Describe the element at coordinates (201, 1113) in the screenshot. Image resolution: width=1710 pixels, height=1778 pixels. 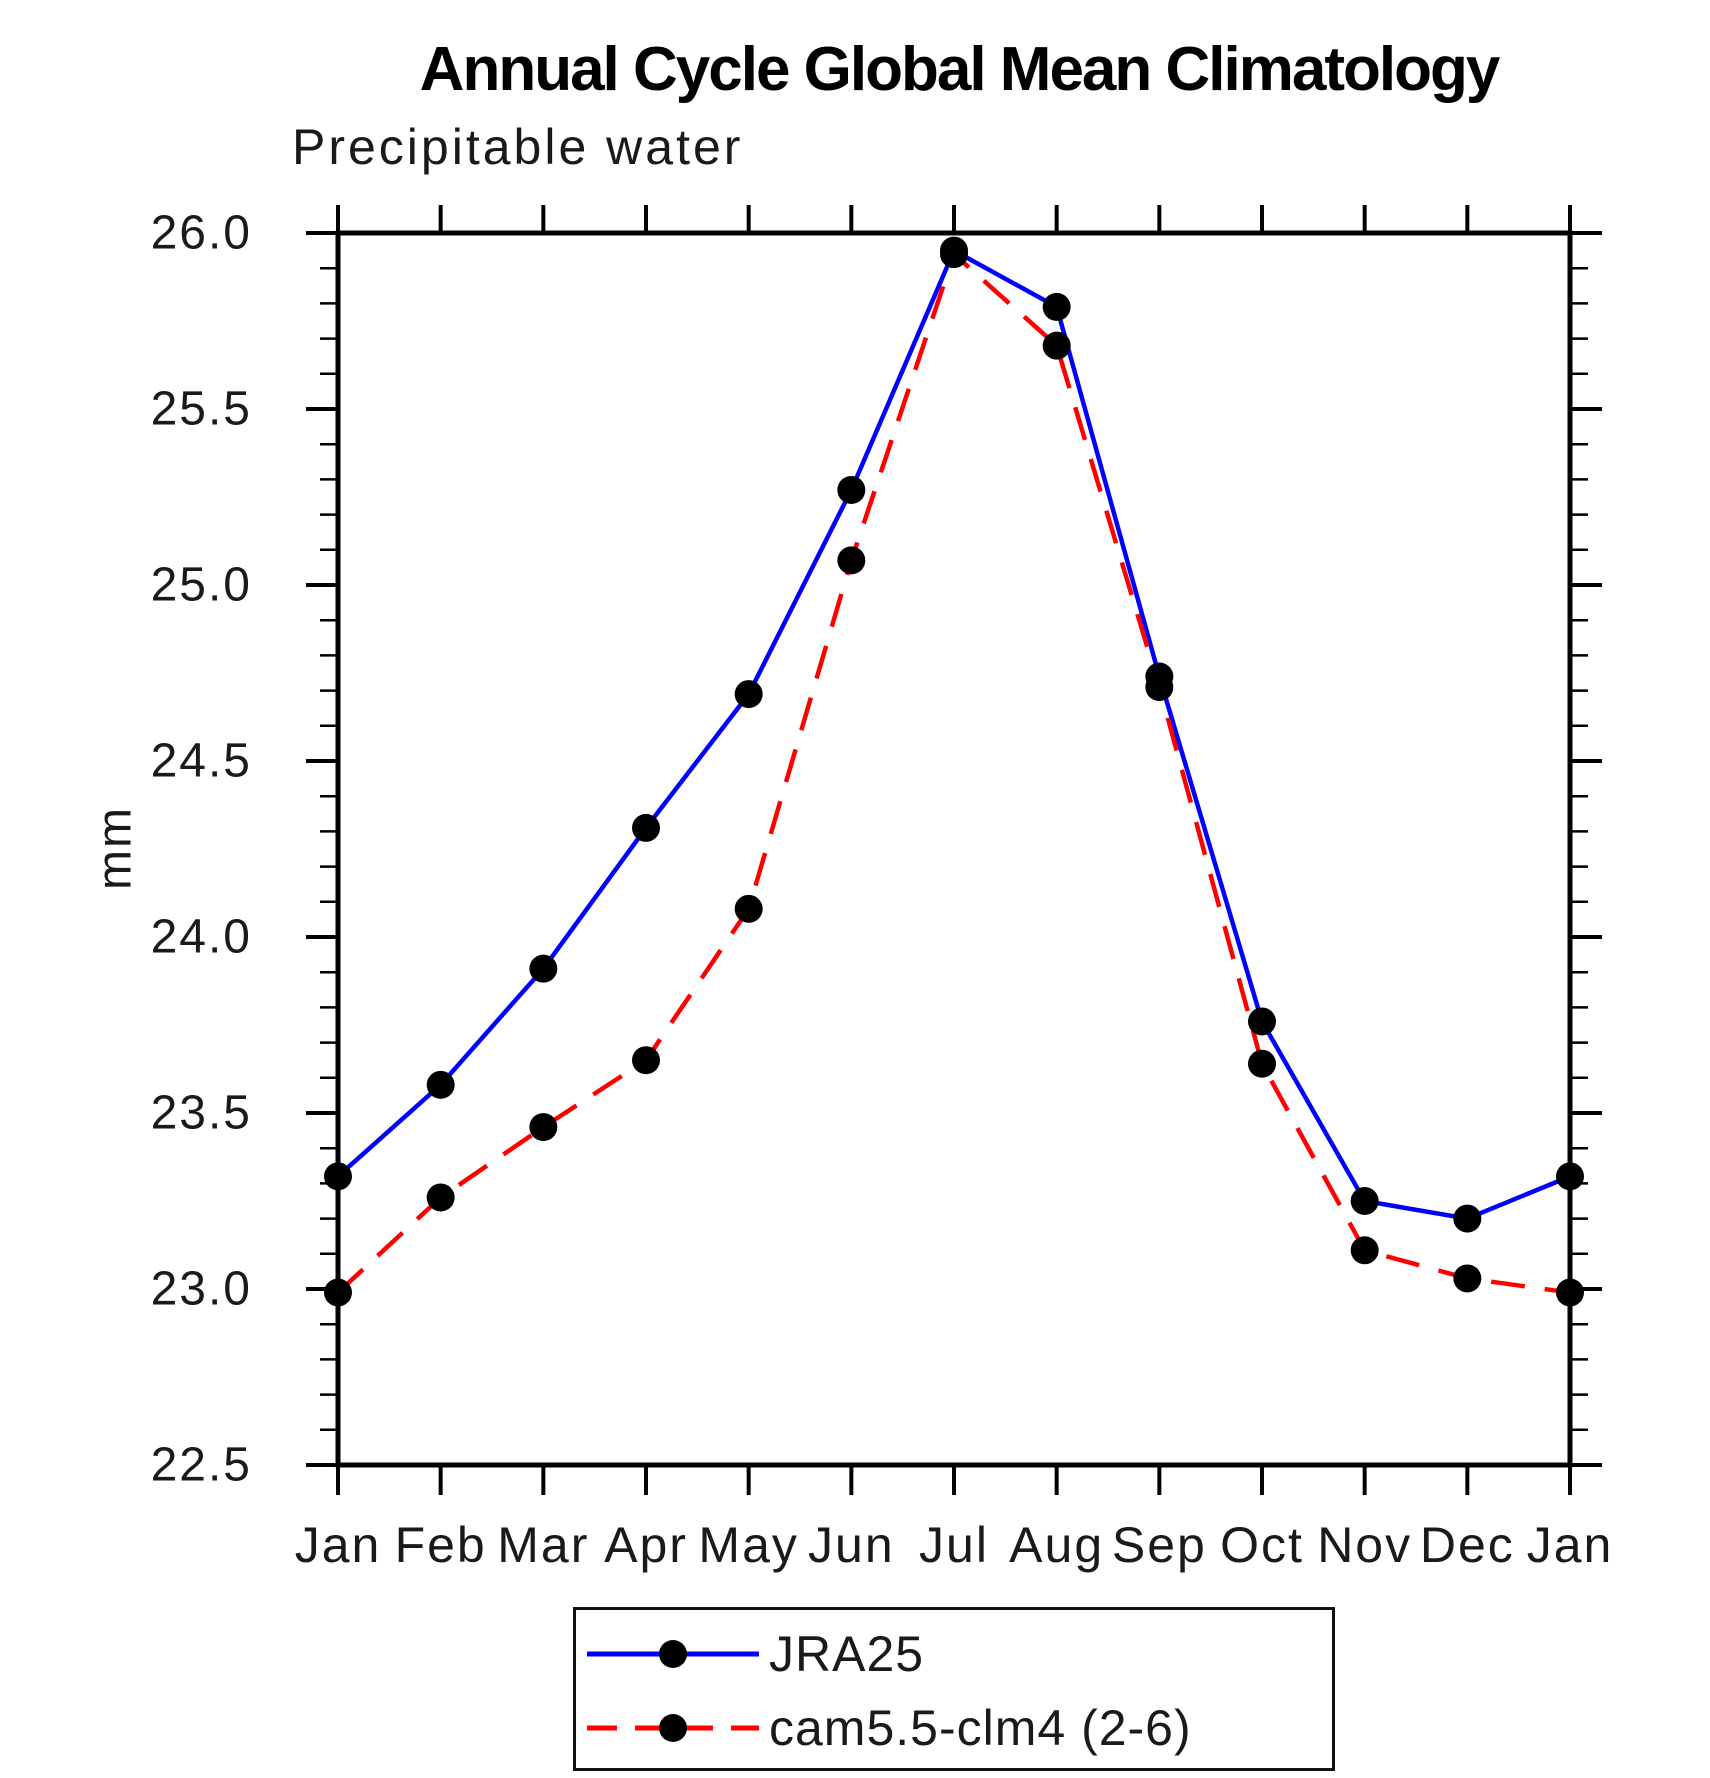
I see `y-tick-label: 23.5` at that location.